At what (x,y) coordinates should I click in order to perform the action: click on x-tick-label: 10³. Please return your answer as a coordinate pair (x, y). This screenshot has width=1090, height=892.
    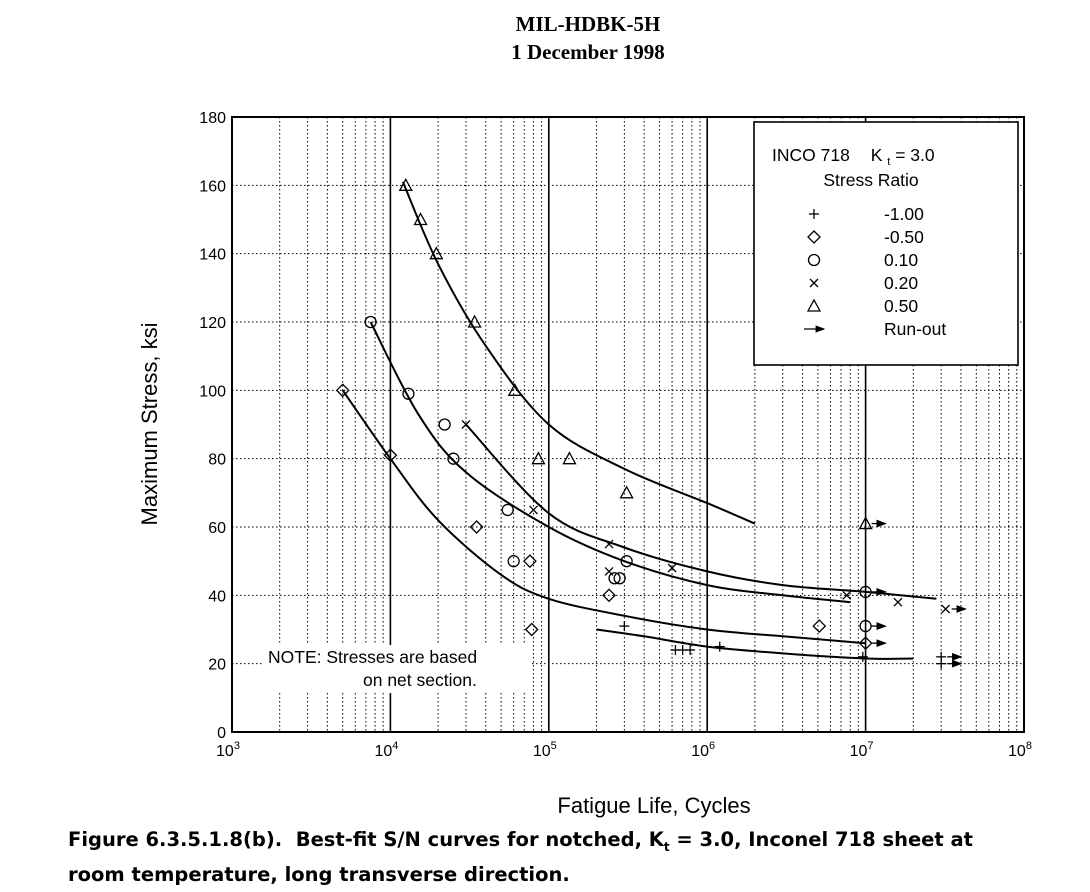
    Looking at the image, I should click on (228, 750).